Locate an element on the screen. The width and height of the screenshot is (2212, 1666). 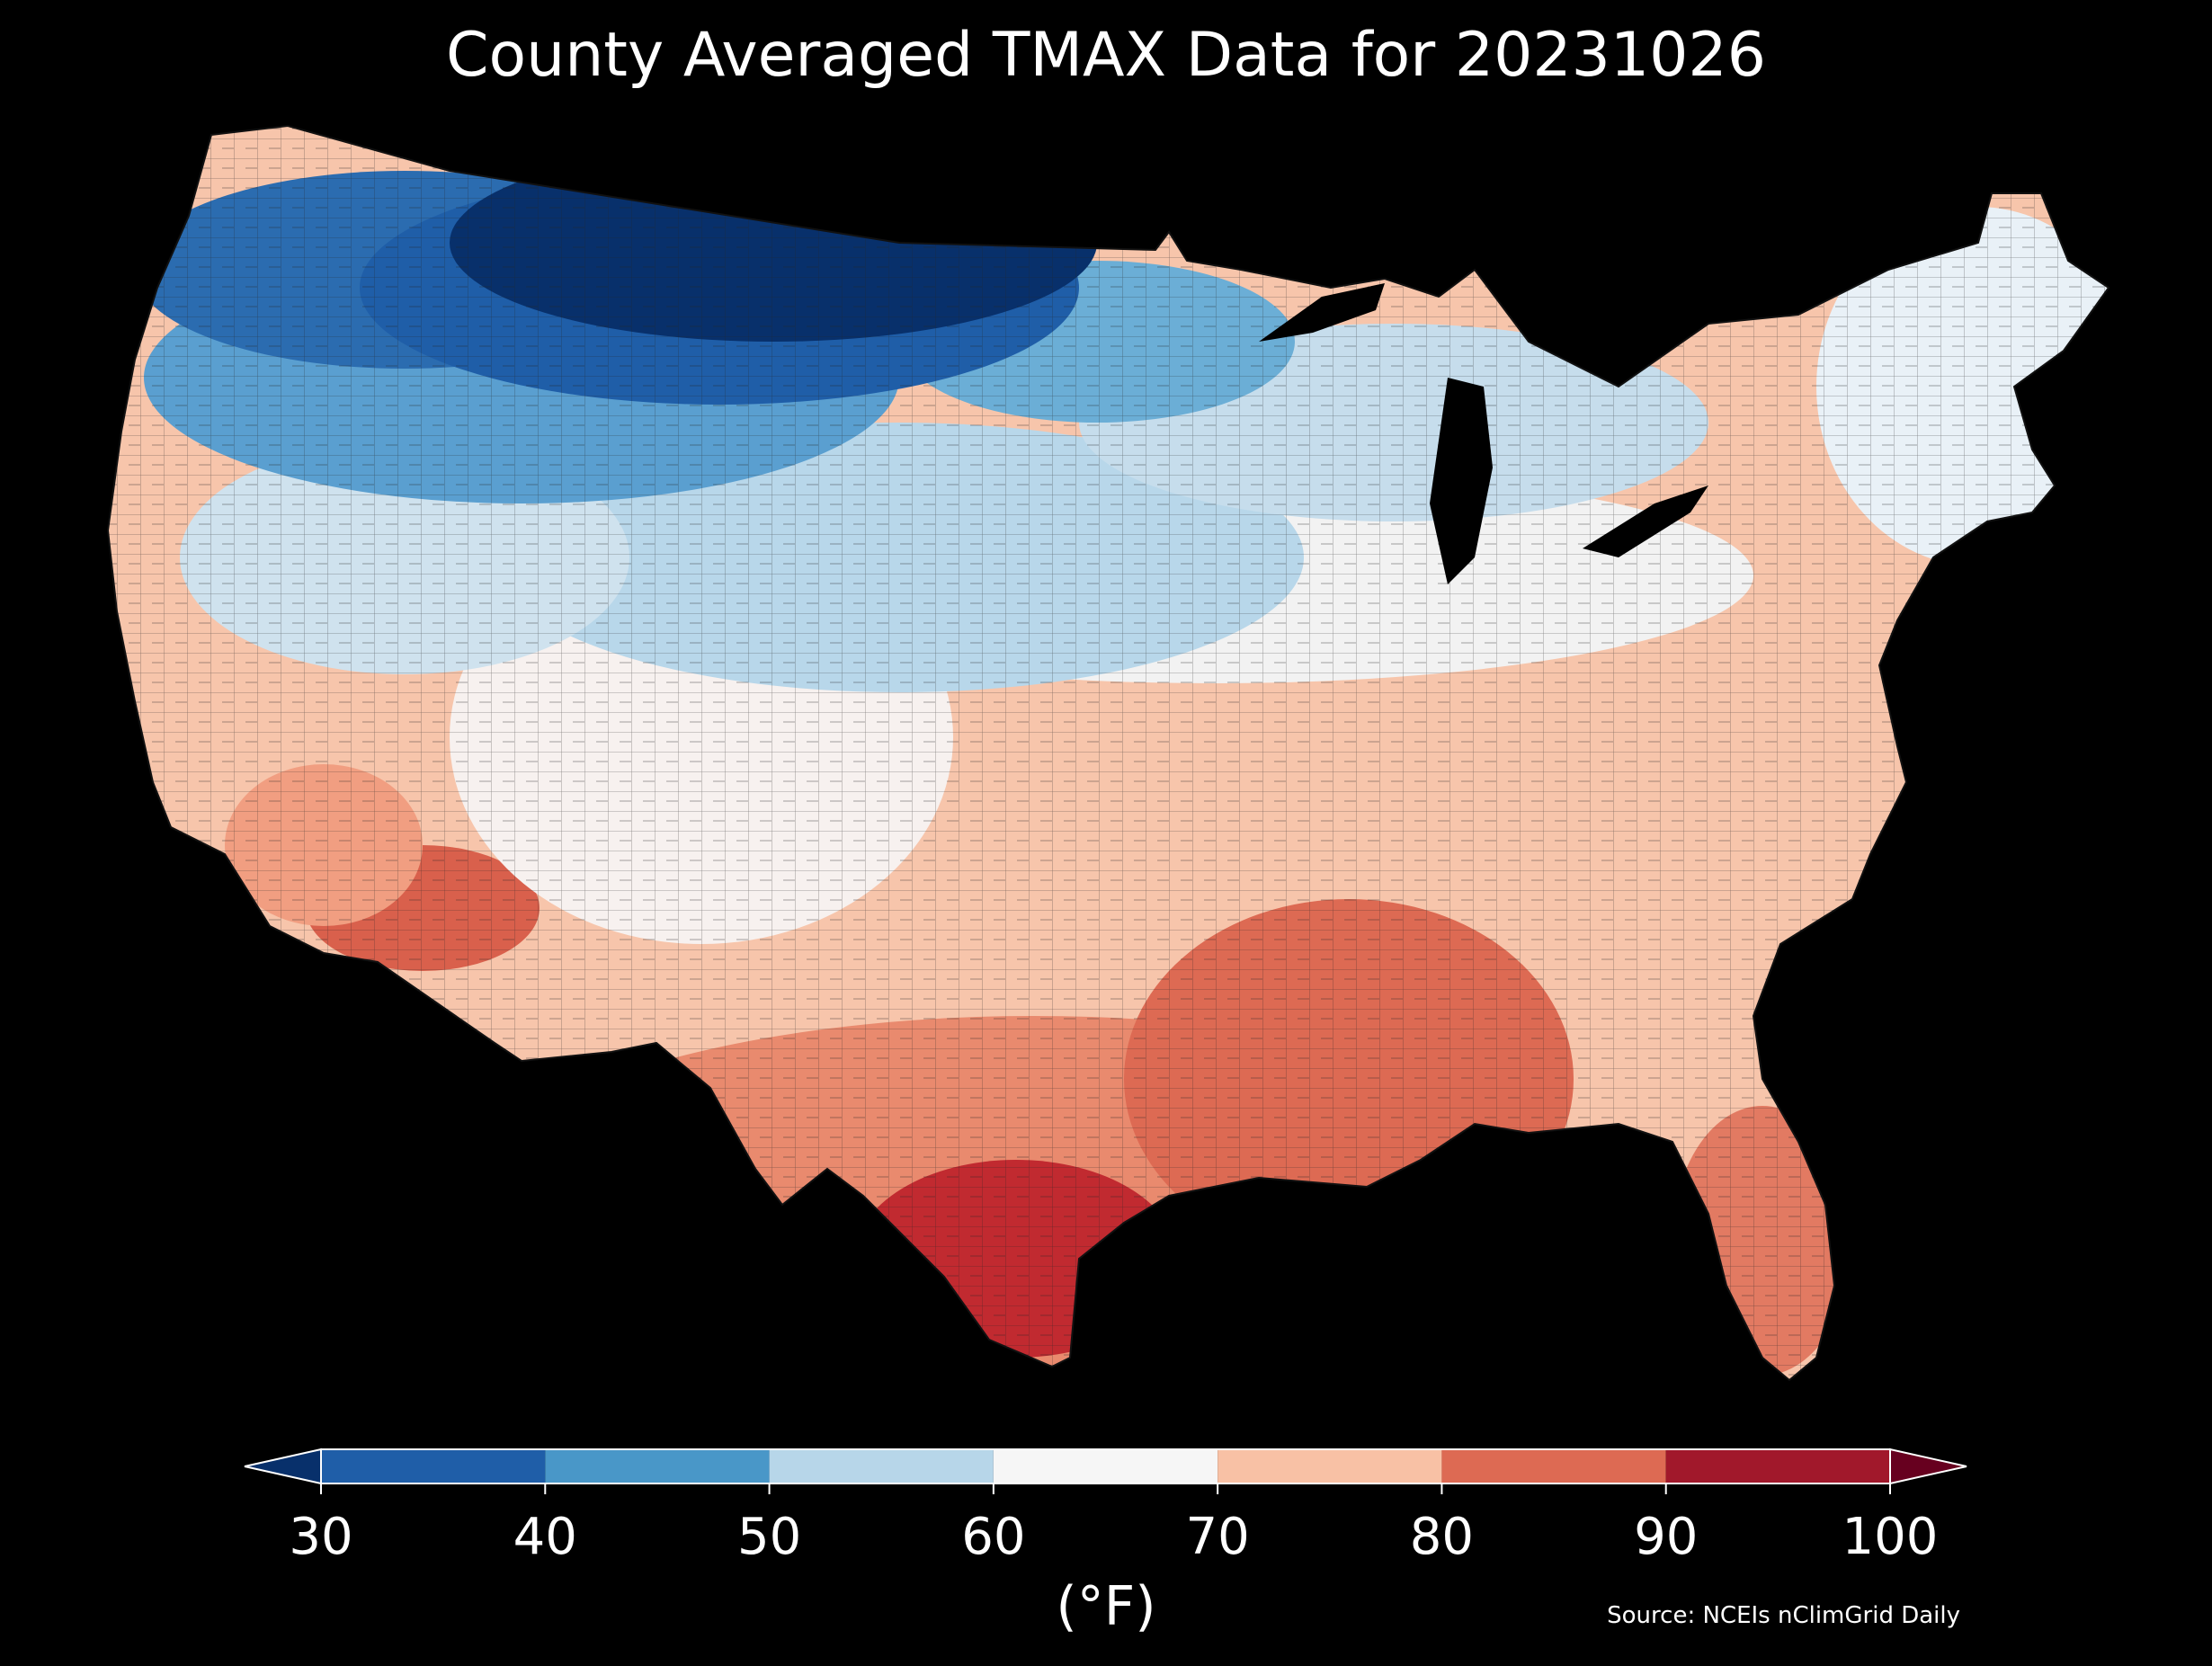
colorbar-tick-label: 80 is located at coordinates (1442, 1537).